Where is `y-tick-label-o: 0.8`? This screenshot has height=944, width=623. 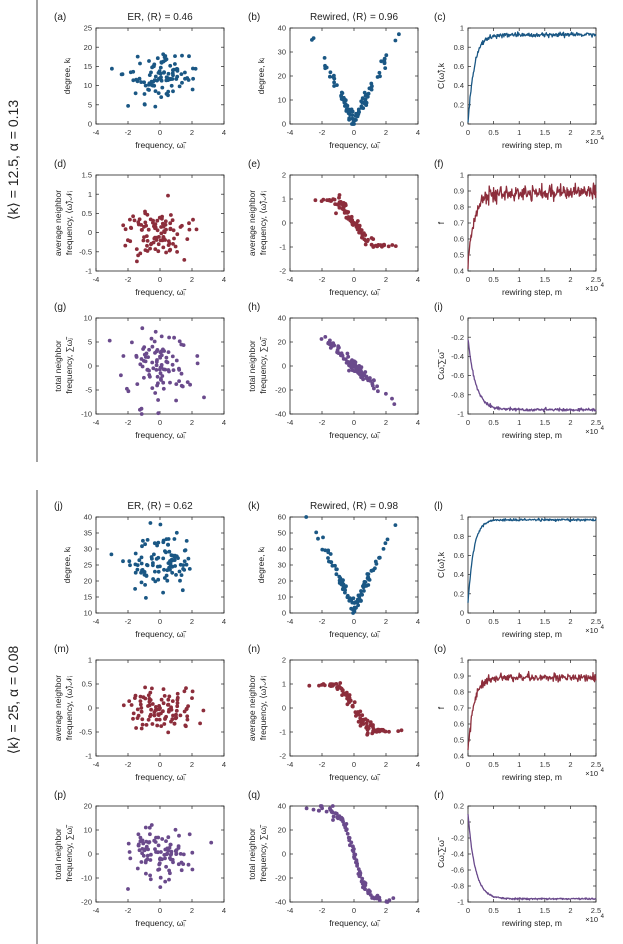 y-tick-label-o: 0.8 is located at coordinates (459, 692).